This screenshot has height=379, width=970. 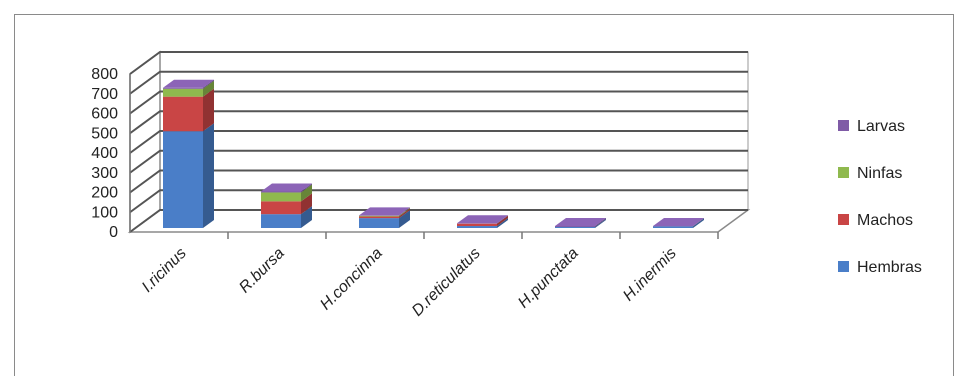 What do you see at coordinates (548, 278) in the screenshot?
I see `x-category-label: H.punctata` at bounding box center [548, 278].